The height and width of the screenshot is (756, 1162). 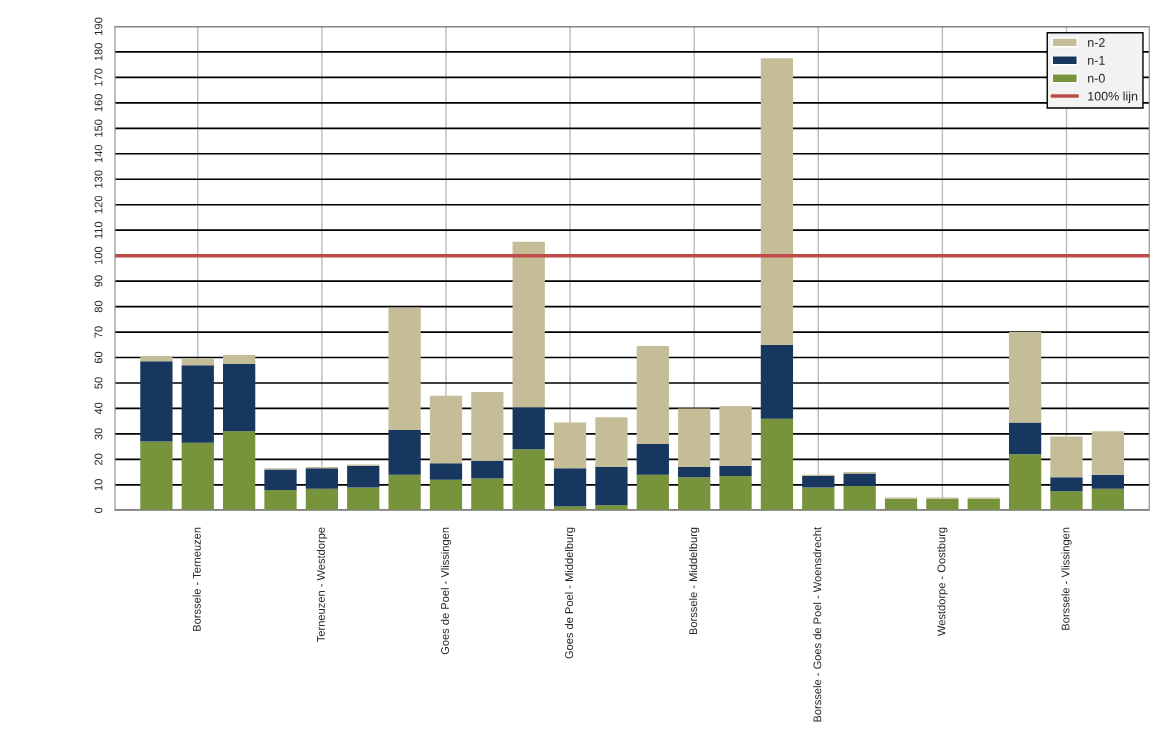 What do you see at coordinates (98, 434) in the screenshot?
I see `y-tick-label: 30` at bounding box center [98, 434].